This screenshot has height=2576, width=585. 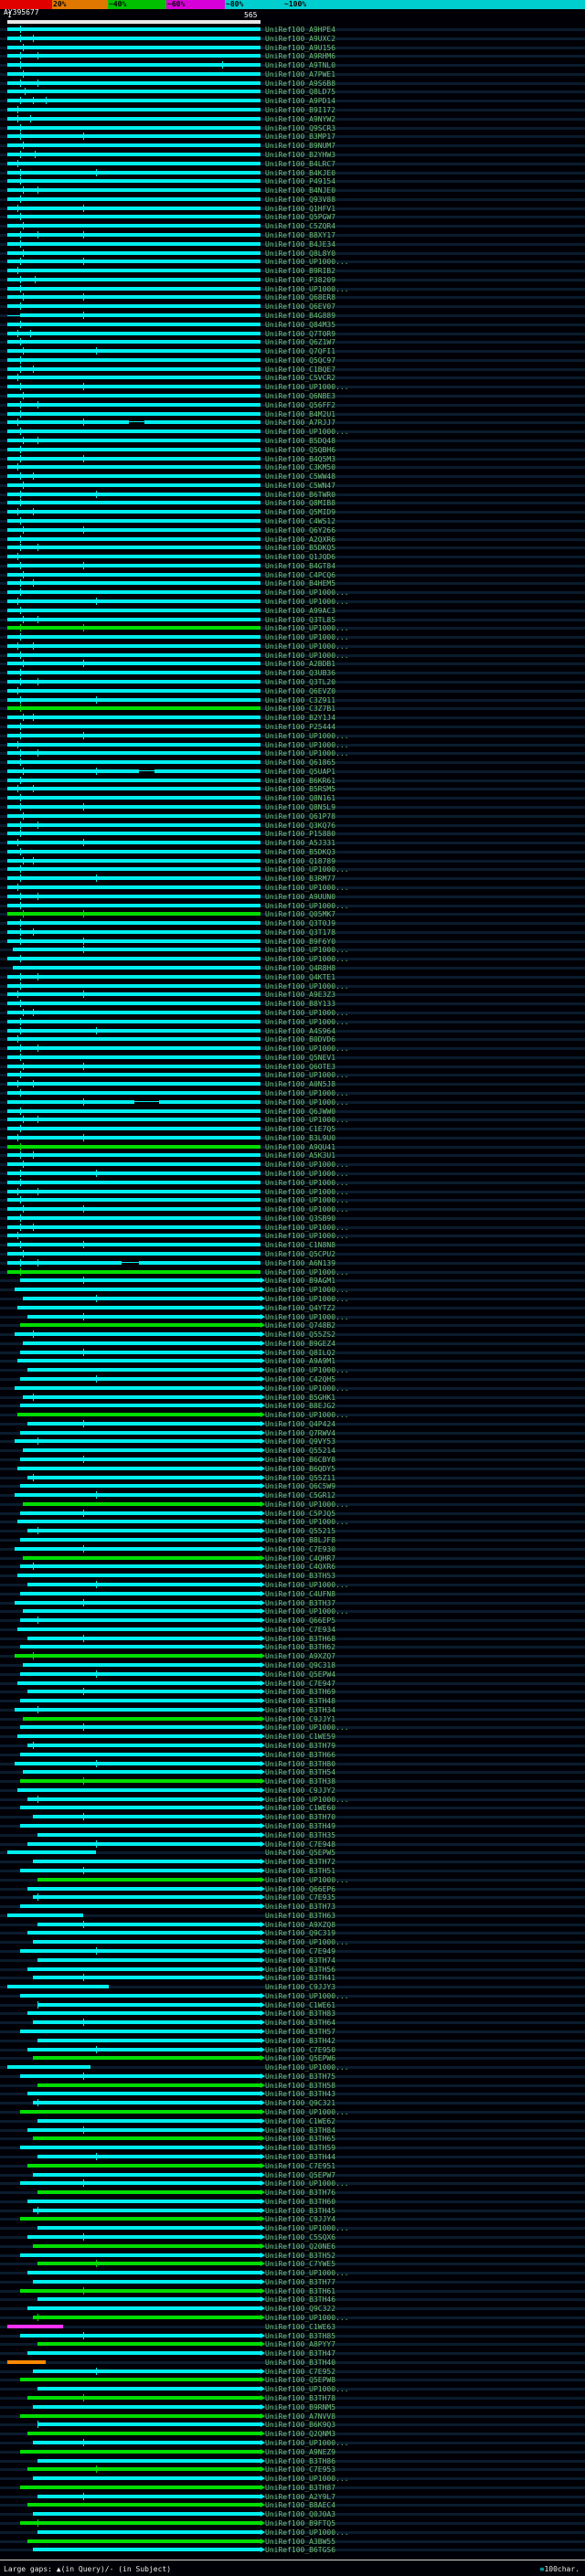 What do you see at coordinates (300, 2246) in the screenshot?
I see `hit-accession-label: UniRef100_Q20NE6` at bounding box center [300, 2246].